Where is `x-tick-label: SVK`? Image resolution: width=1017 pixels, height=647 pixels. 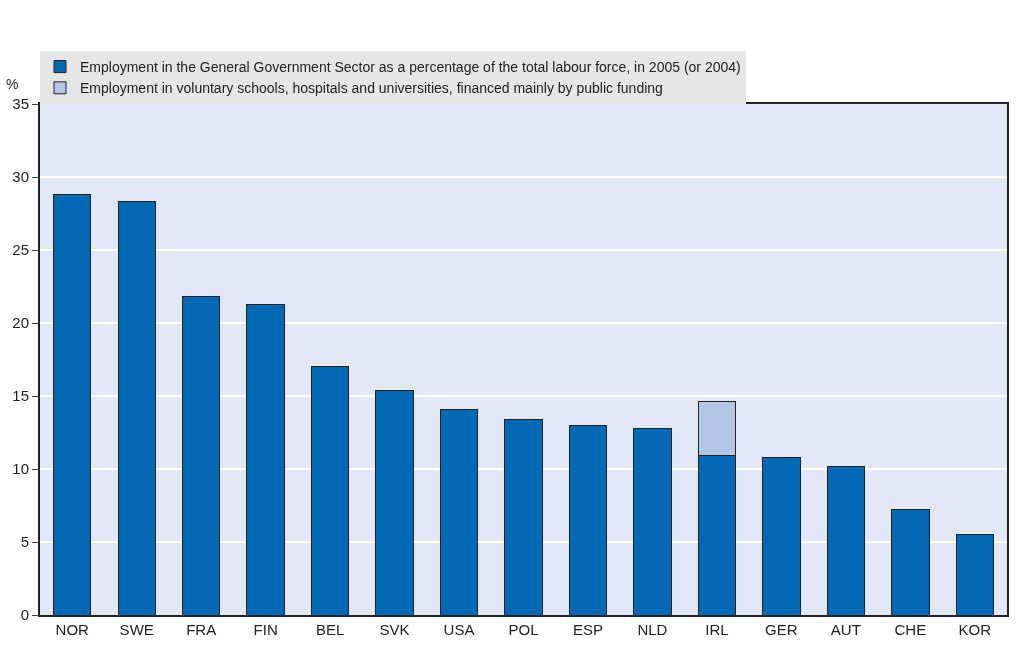
x-tick-label: SVK is located at coordinates (394, 629).